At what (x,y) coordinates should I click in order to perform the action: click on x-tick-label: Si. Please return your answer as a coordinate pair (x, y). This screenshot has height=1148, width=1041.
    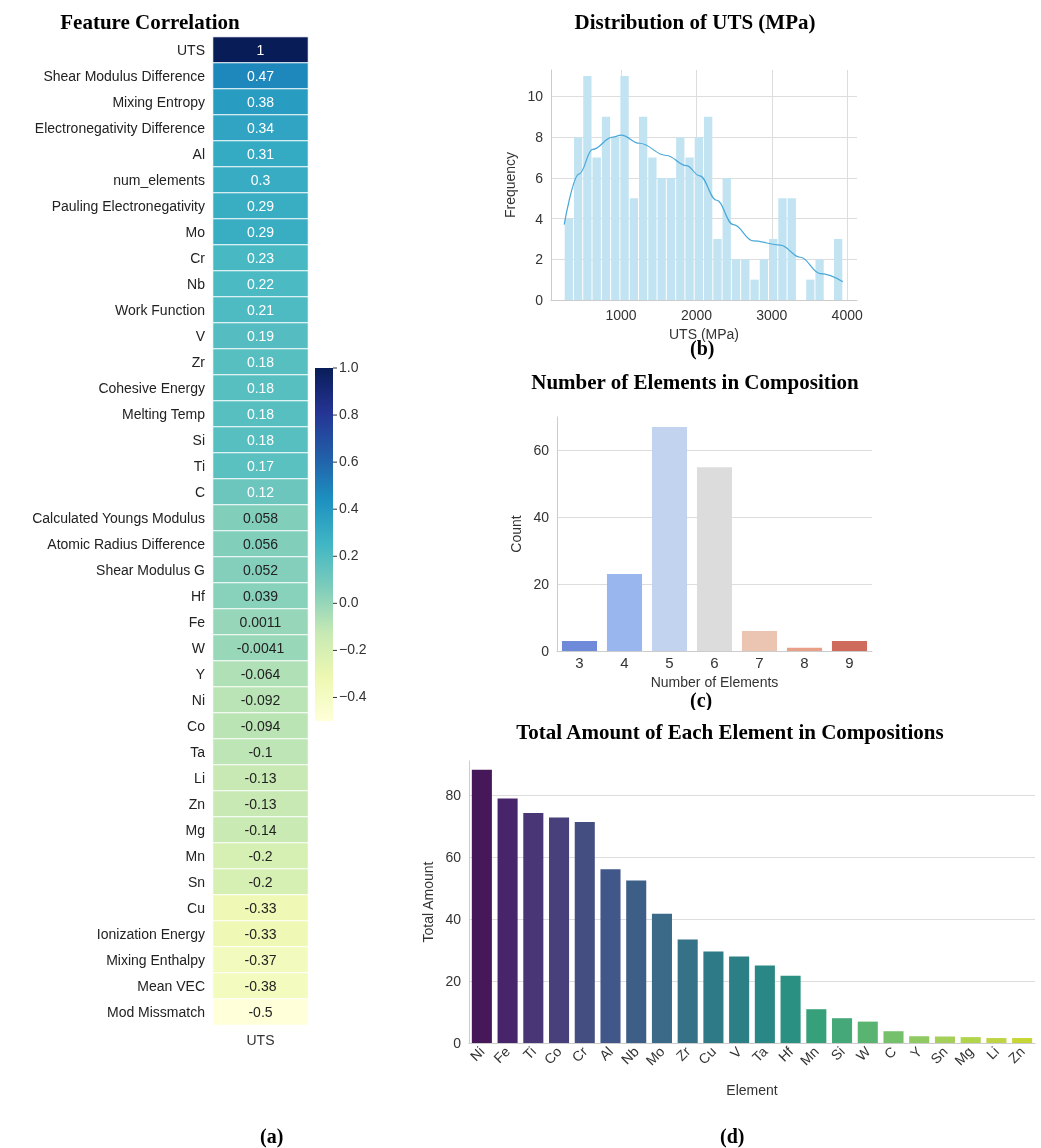
    Looking at the image, I should click on (837, 1053).